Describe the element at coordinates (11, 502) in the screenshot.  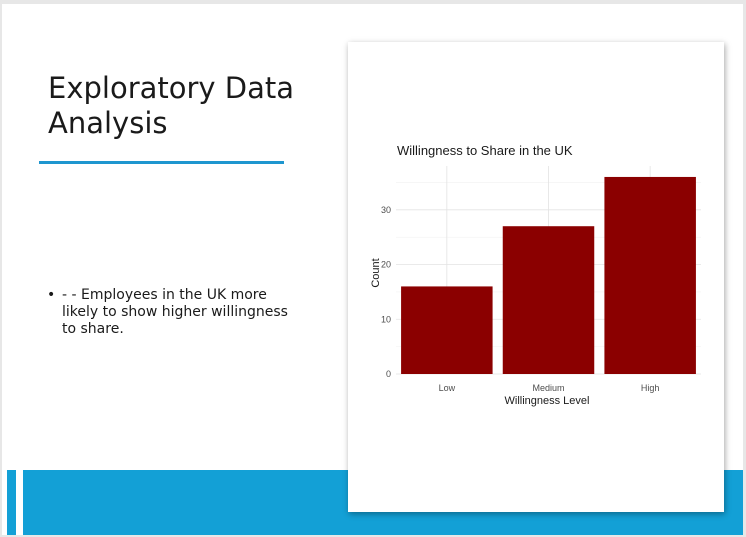
I see `footer-band-small` at that location.